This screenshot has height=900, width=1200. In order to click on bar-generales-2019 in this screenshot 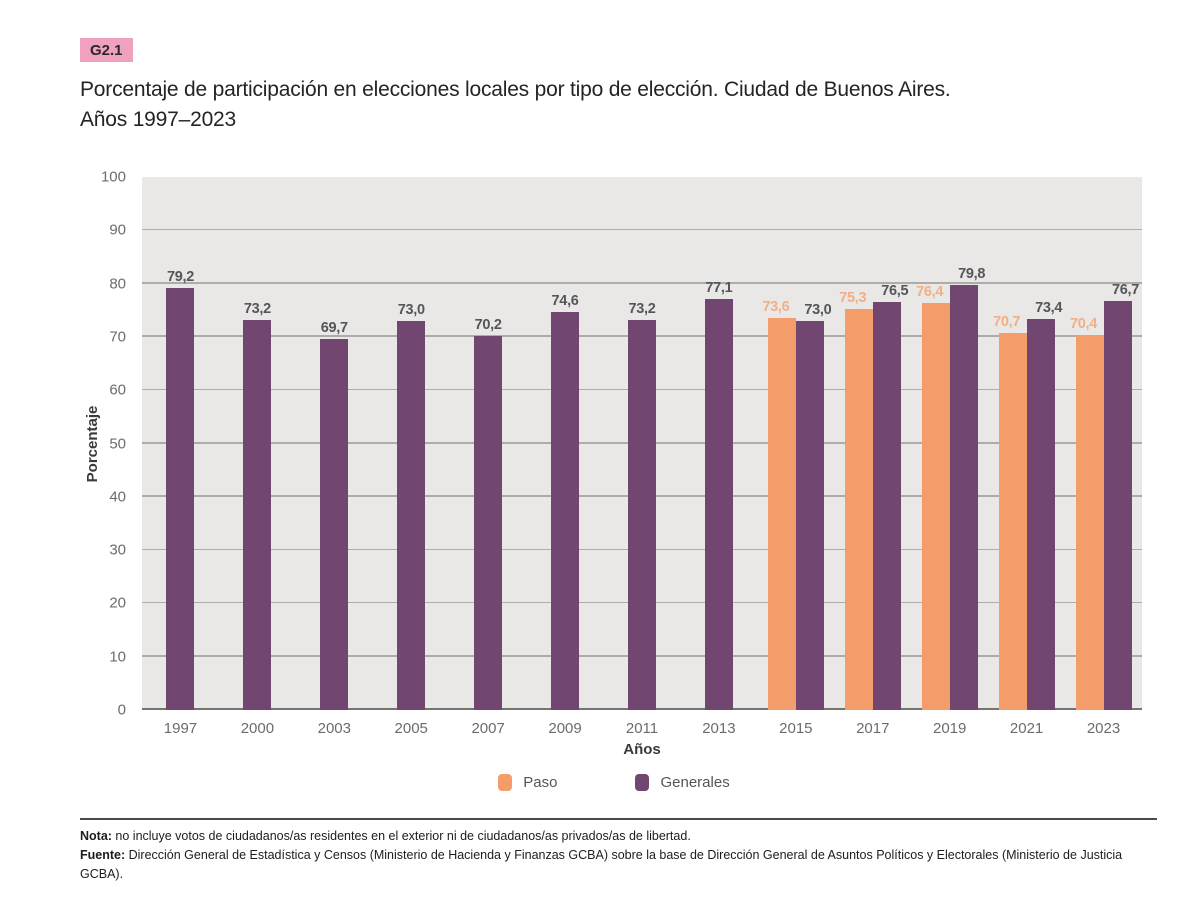, I will do `click(963, 497)`.